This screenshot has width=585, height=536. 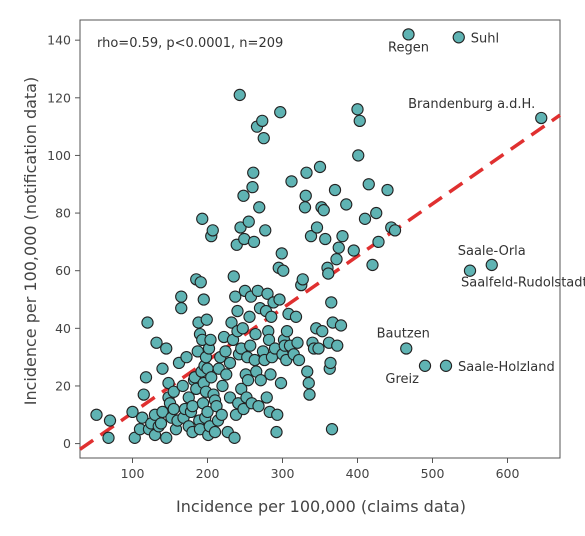 What do you see at coordinates (208, 473) in the screenshot?
I see `x-tick-label: 200` at bounding box center [208, 473].